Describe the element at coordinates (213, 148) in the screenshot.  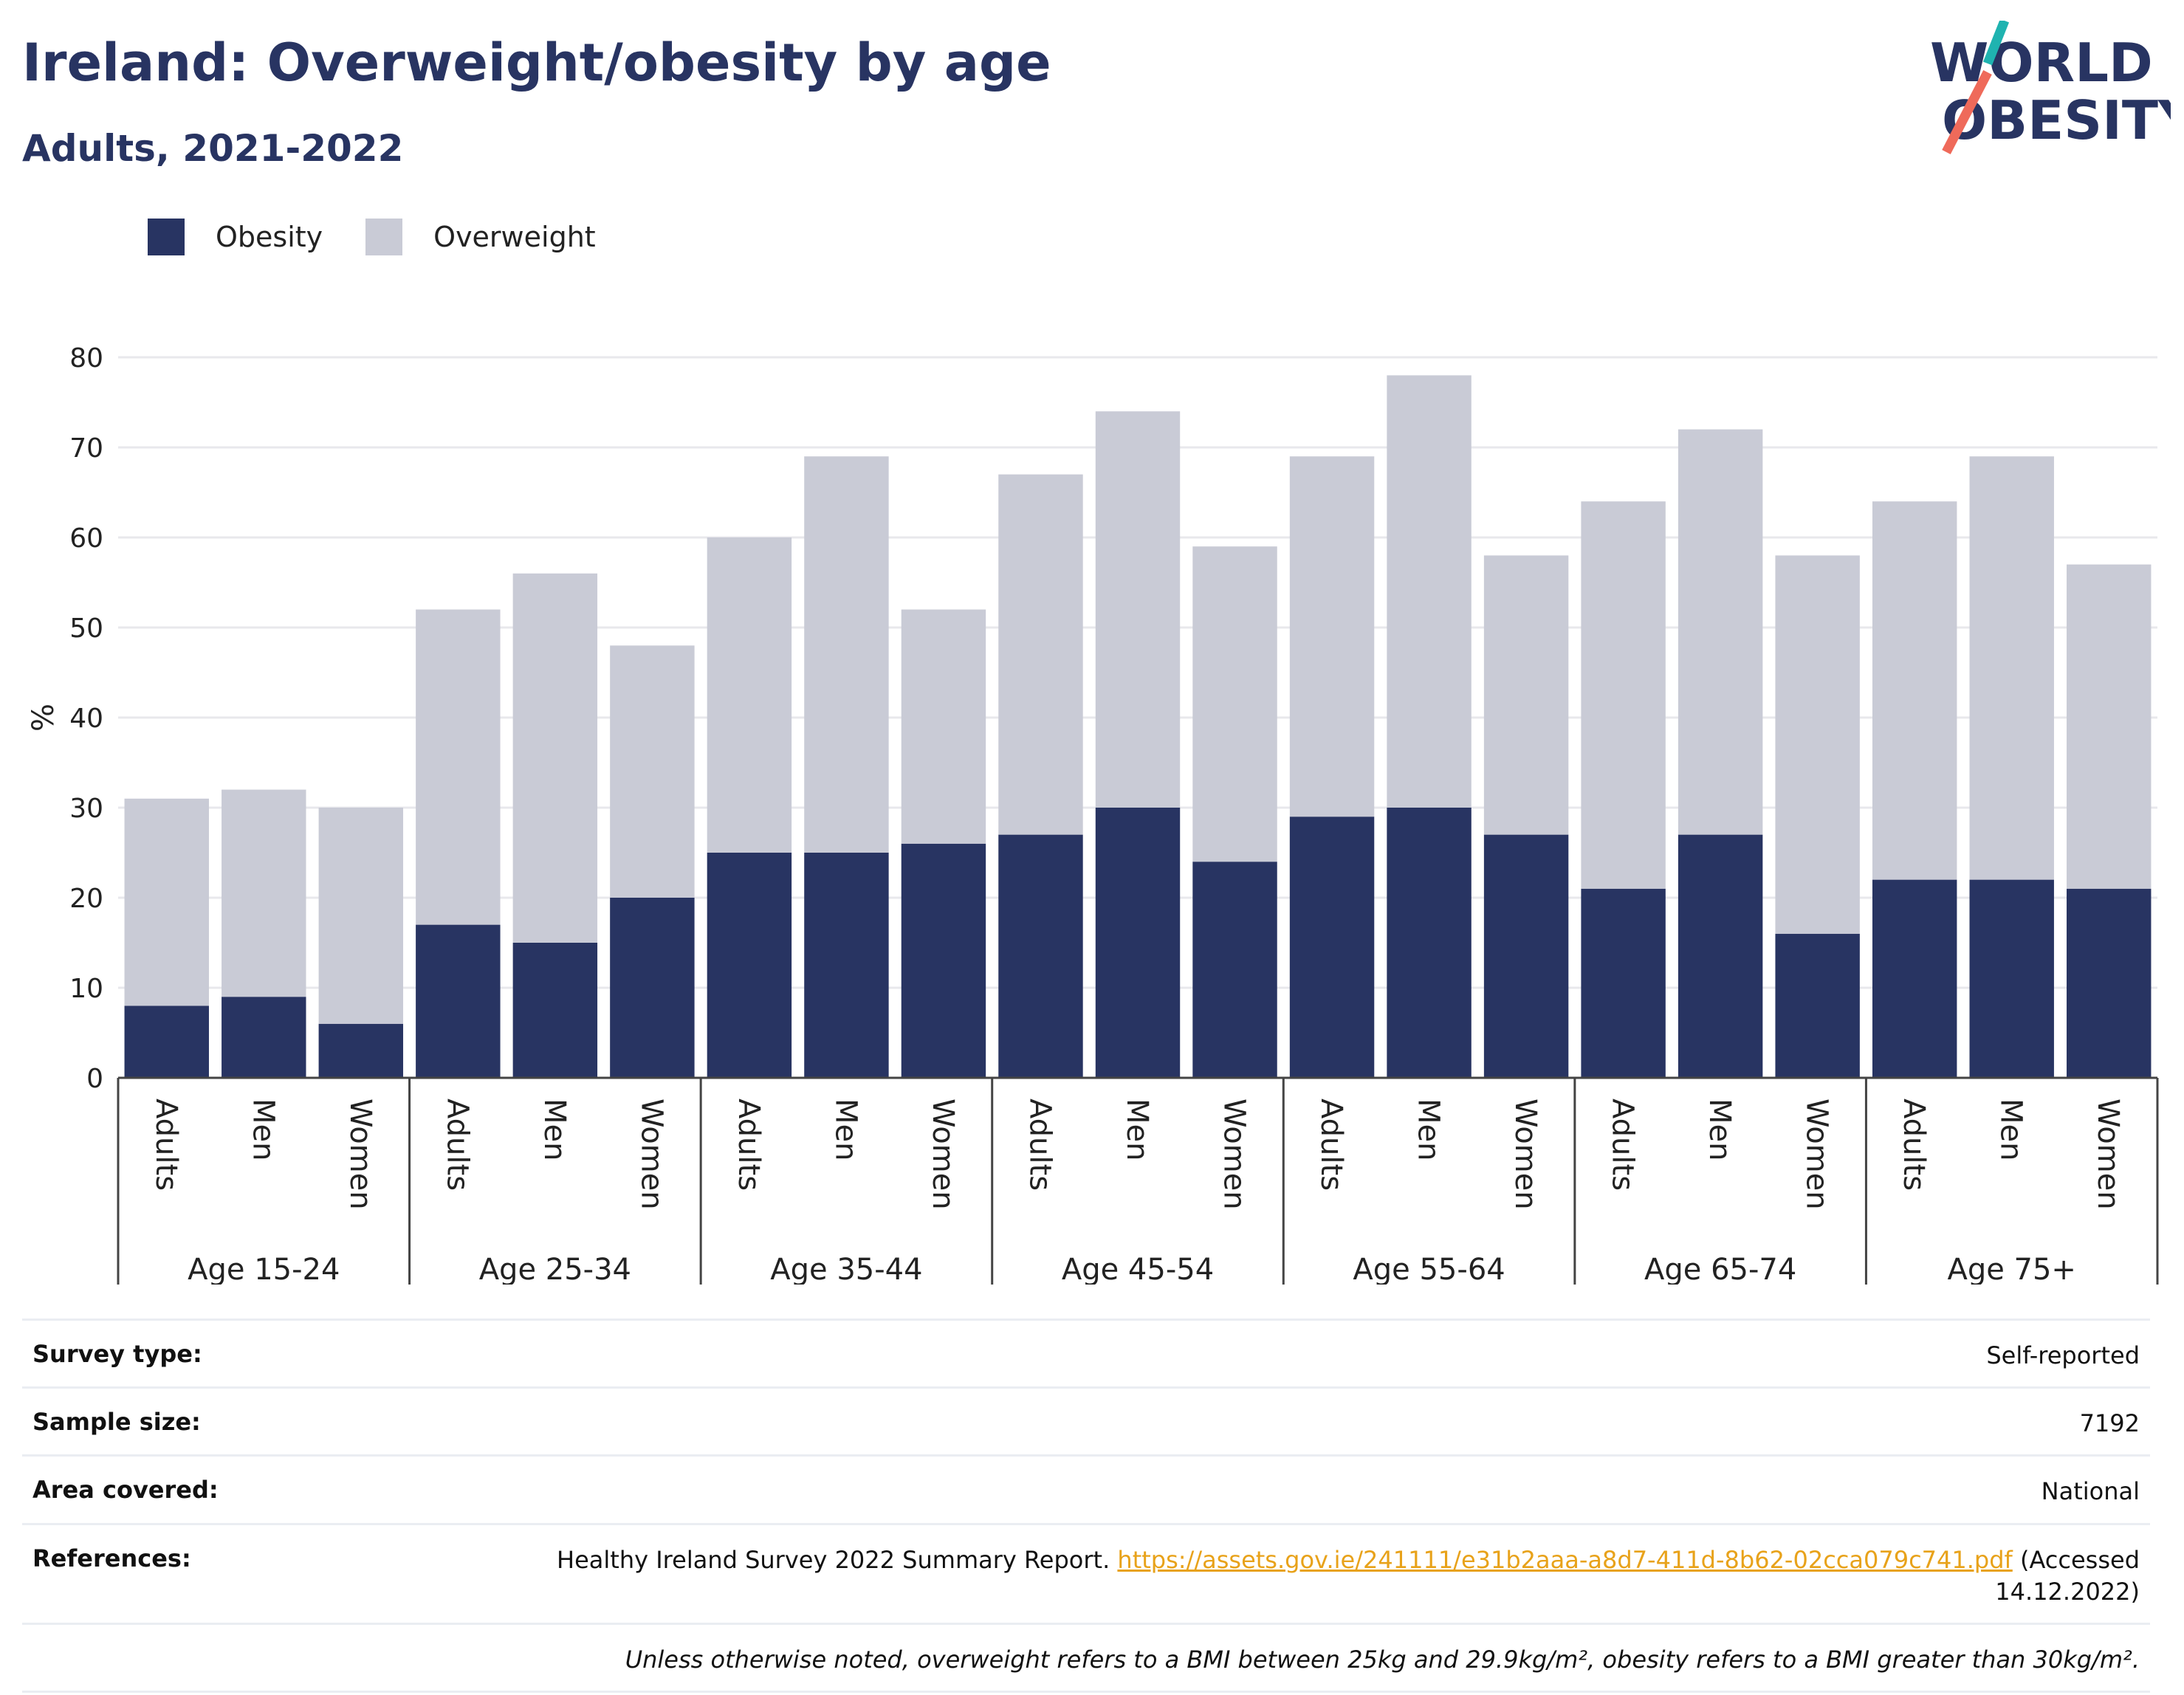
I see `chart-subtitle: Adults, 2021-2022` at that location.